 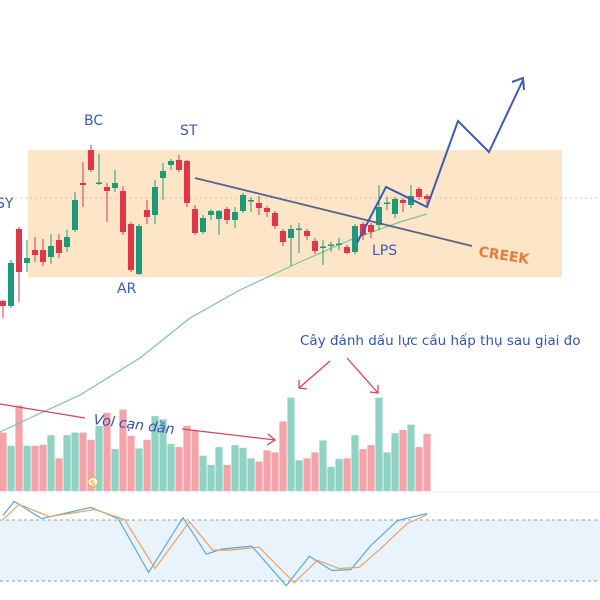 What do you see at coordinates (93, 482) in the screenshot?
I see `event-marker-icon` at bounding box center [93, 482].